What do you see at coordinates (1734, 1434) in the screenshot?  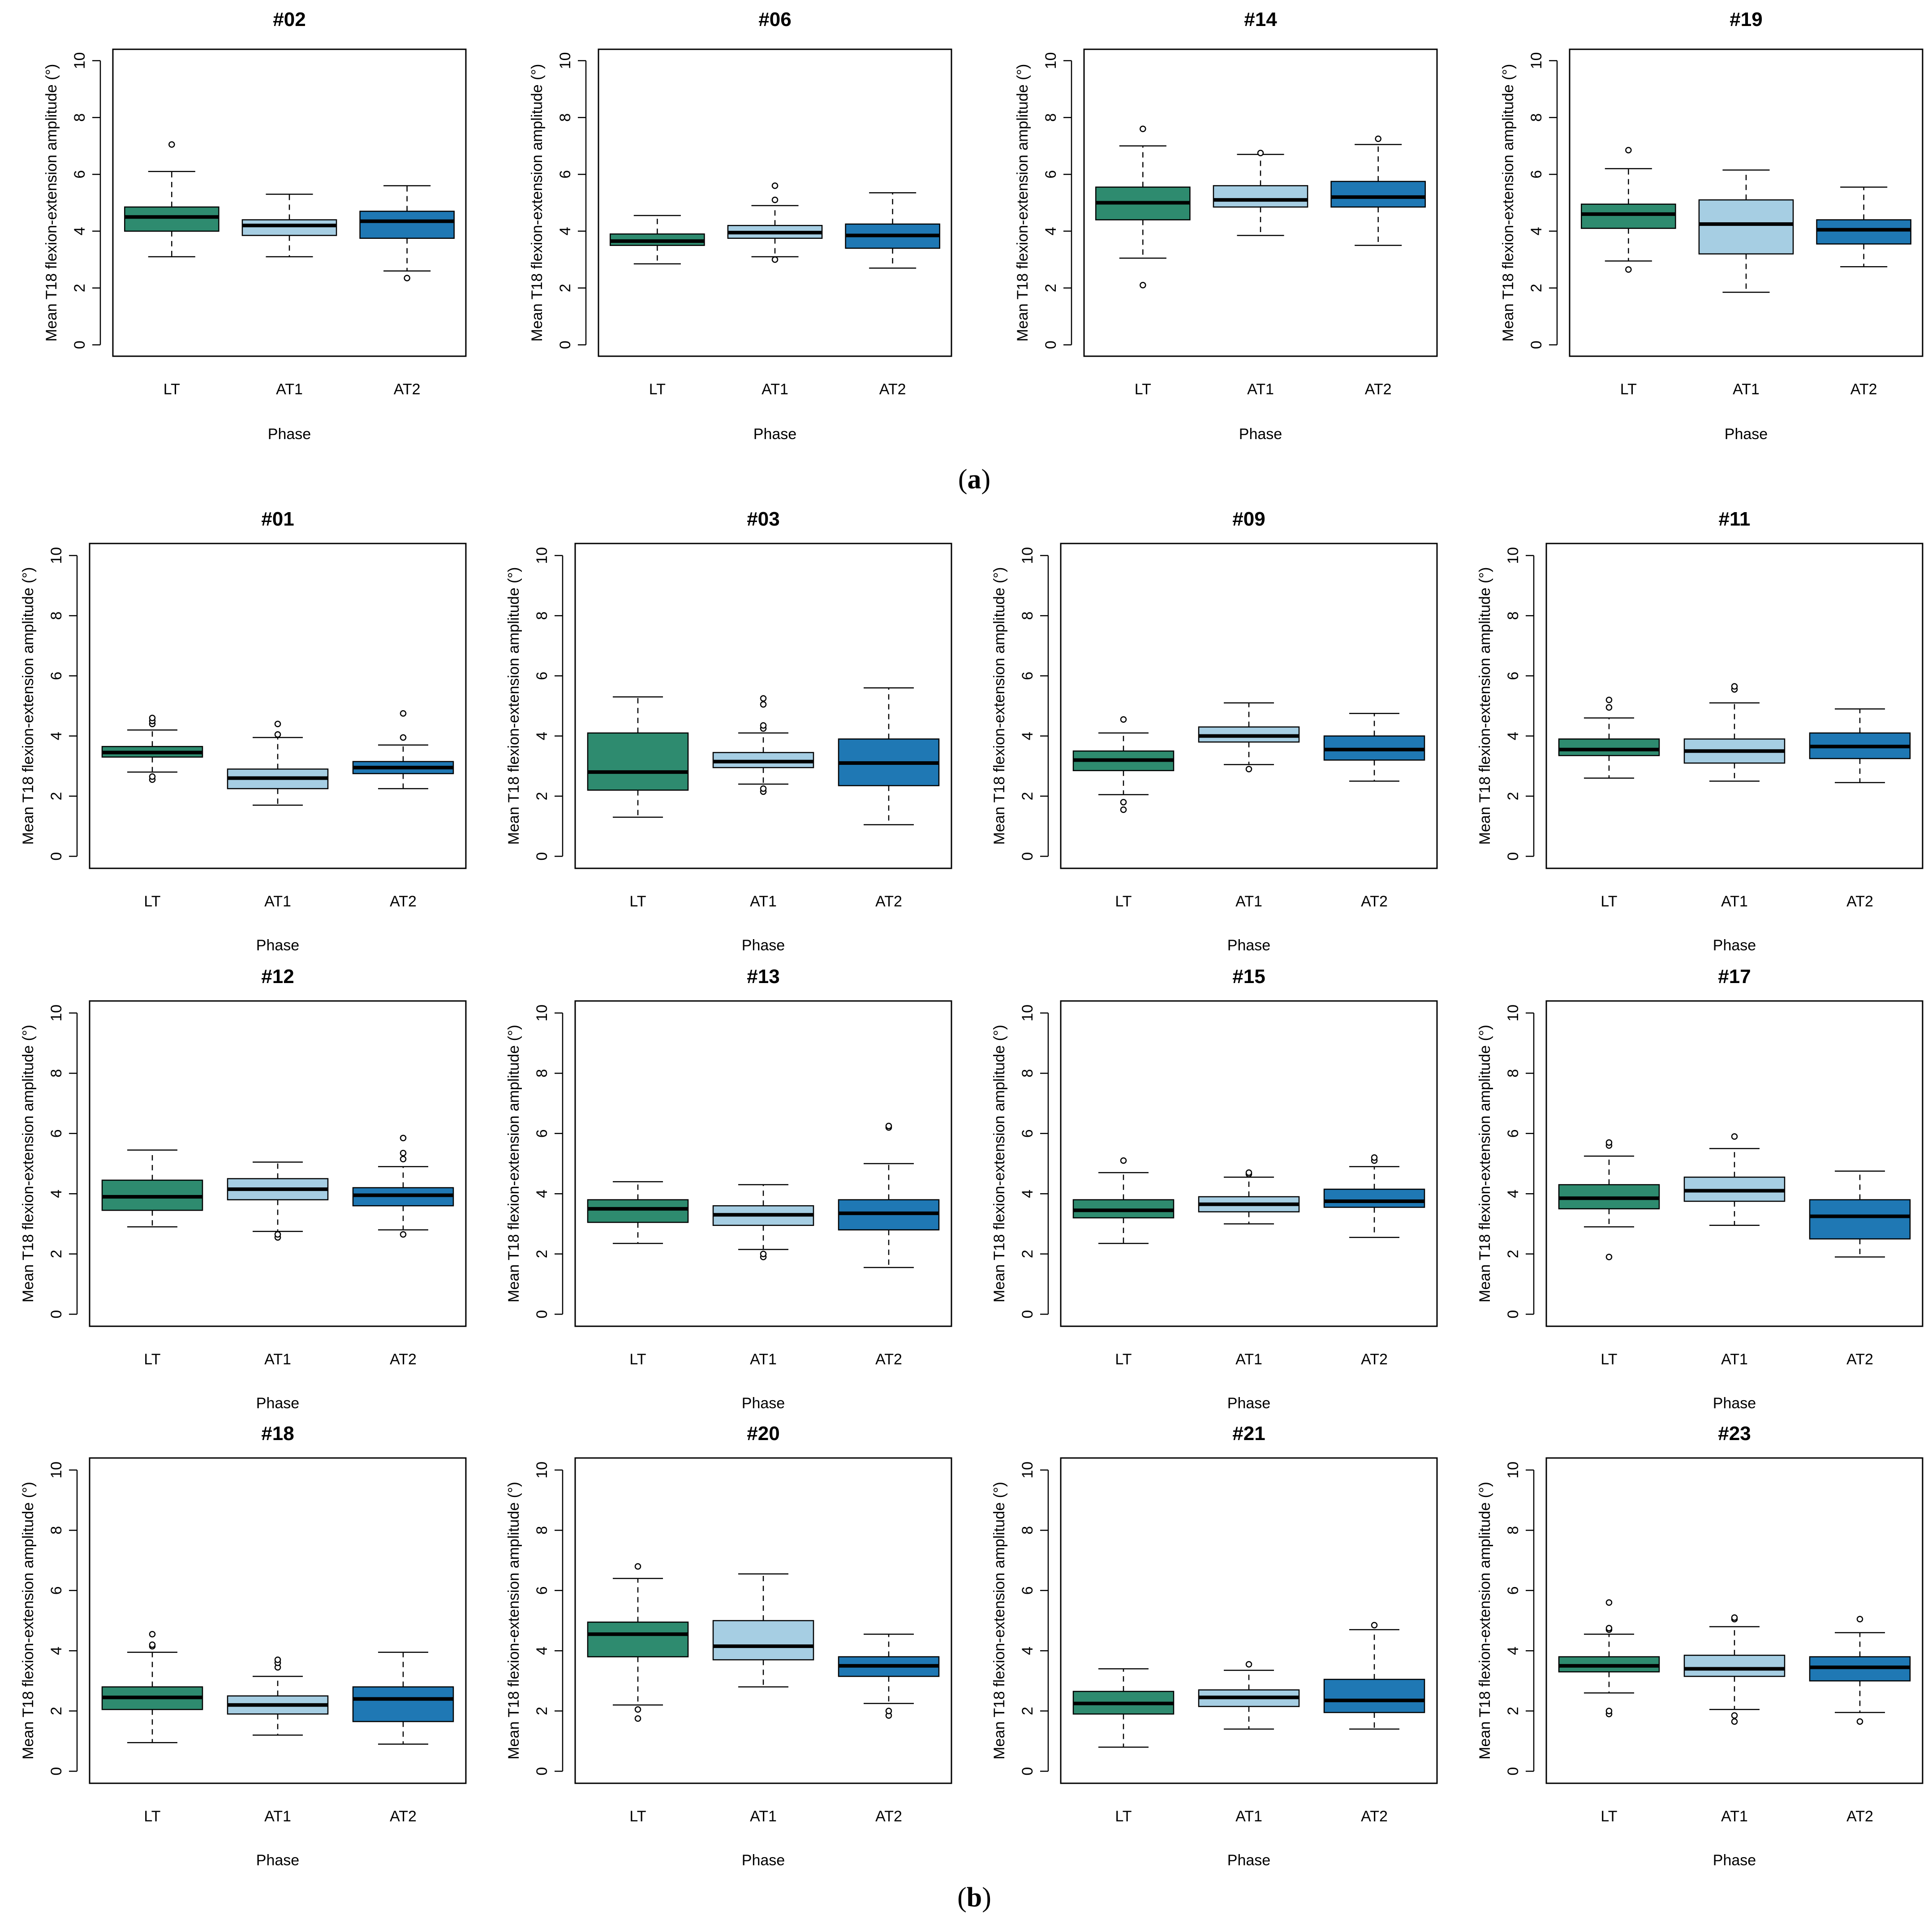 I see `panel-title: #23` at bounding box center [1734, 1434].